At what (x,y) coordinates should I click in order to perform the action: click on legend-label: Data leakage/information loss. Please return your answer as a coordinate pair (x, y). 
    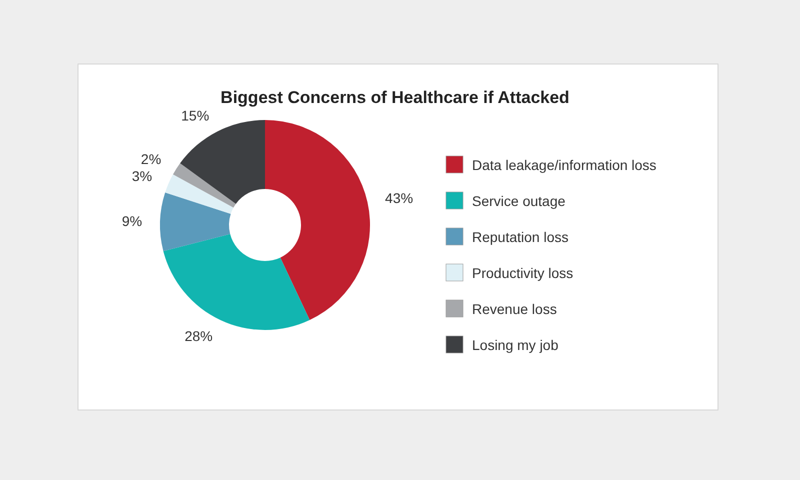
    Looking at the image, I should click on (564, 164).